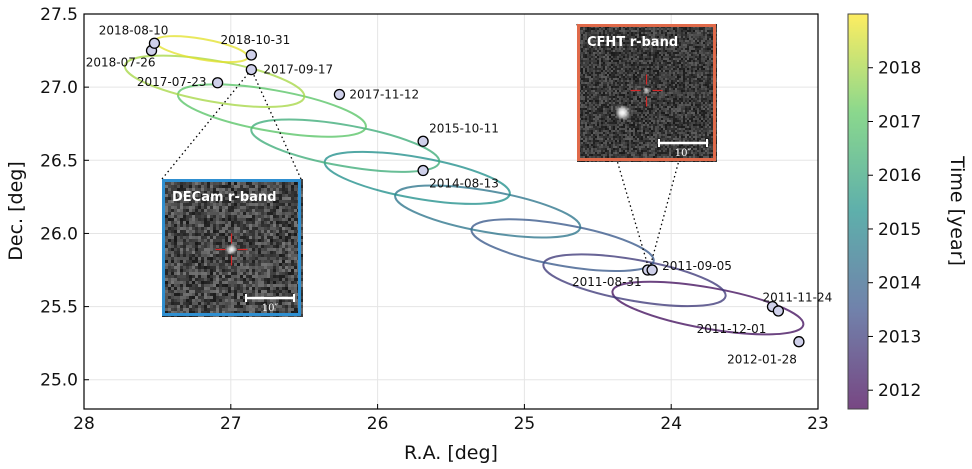 The width and height of the screenshot is (972, 469). Describe the element at coordinates (231, 247) in the screenshot. I see `inset-border` at that location.